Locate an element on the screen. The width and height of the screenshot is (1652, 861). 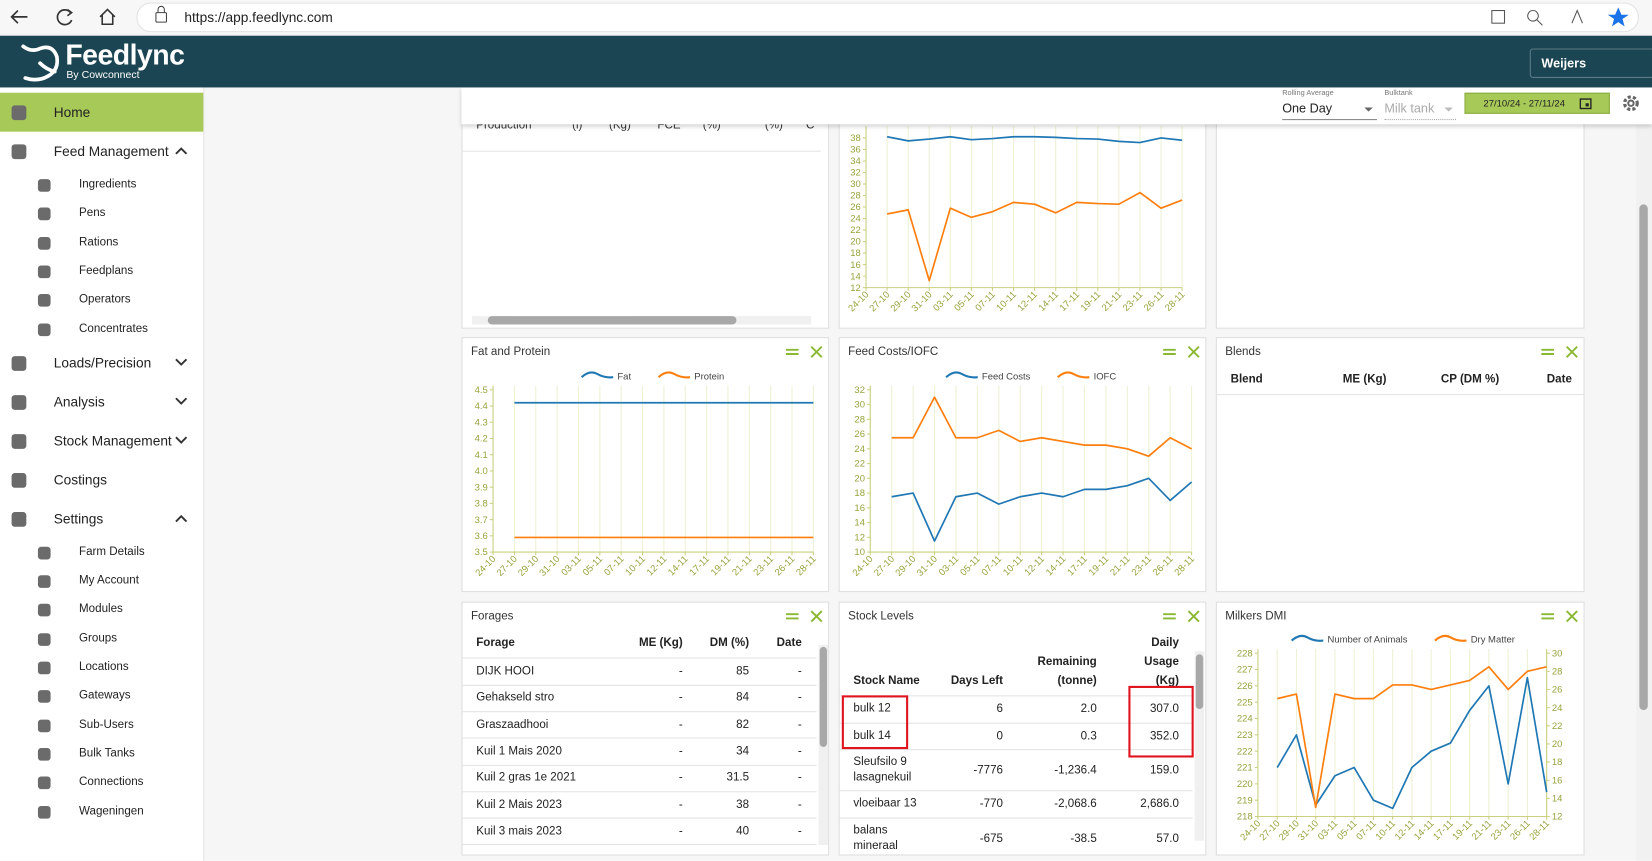
nav-label: Stock Management is located at coordinates (112, 440).